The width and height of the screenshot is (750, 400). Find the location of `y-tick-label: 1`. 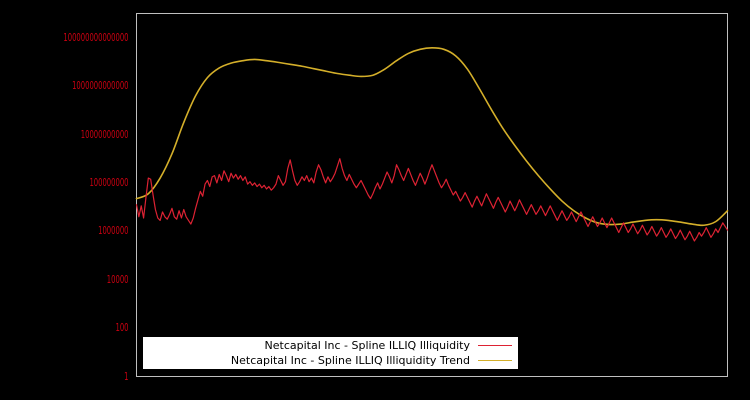

y-tick-label: 1 is located at coordinates (126, 376).